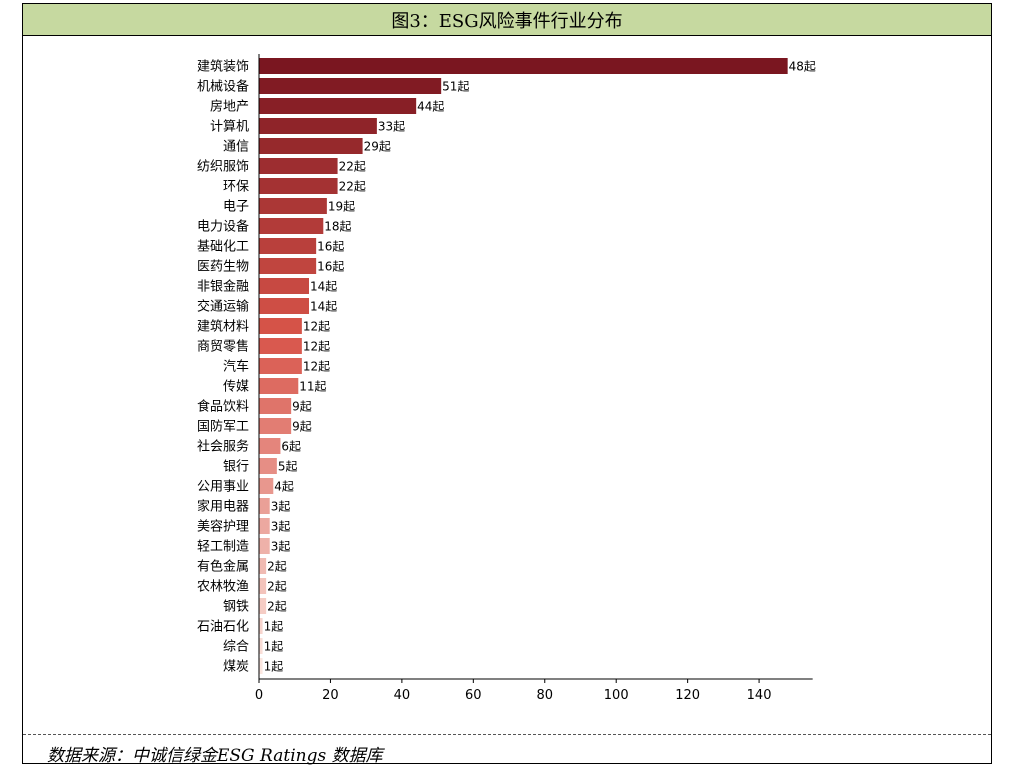  I want to click on x-tick-label: 20, so click(330, 695).